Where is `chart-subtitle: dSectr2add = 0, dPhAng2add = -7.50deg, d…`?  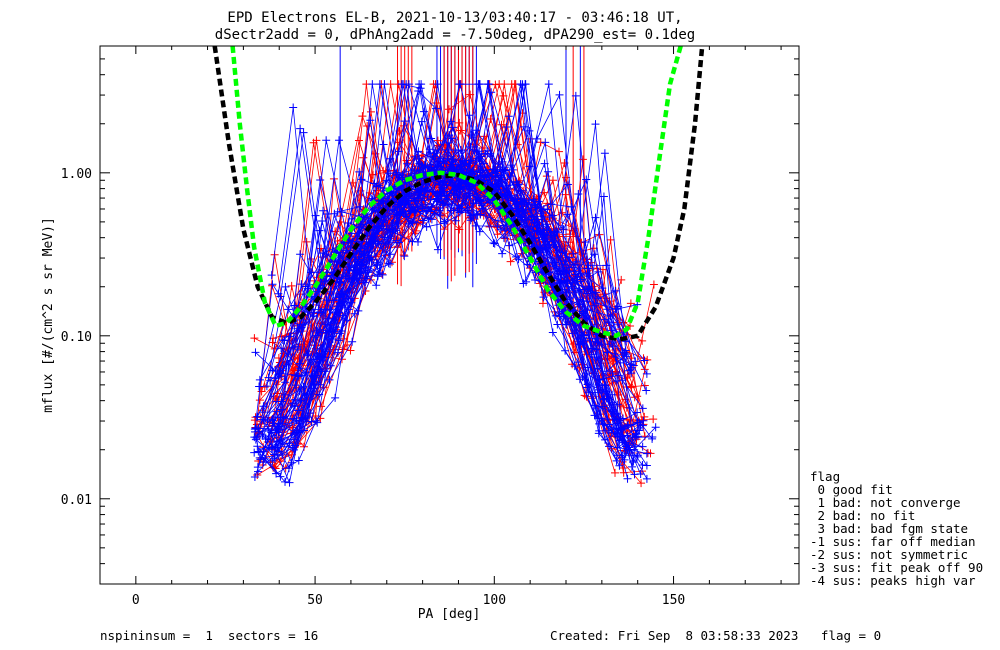 chart-subtitle: dSectr2add = 0, dPhAng2add = -7.50deg, d… is located at coordinates (455, 35).